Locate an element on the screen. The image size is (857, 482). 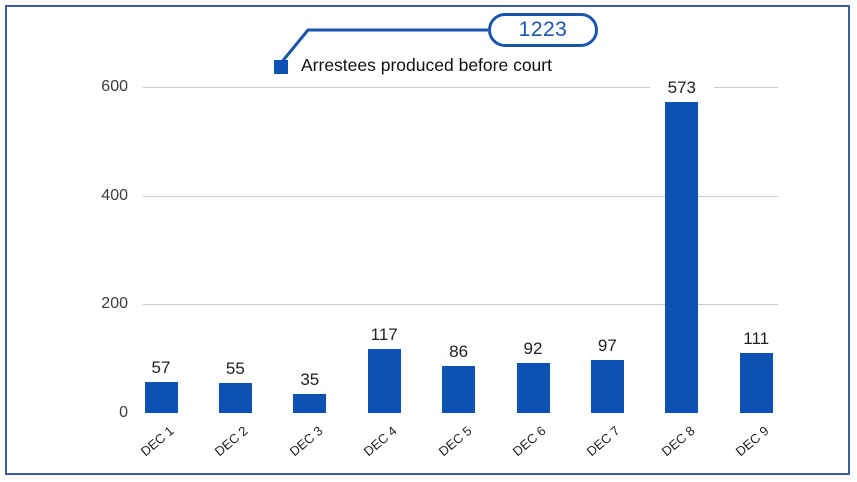
bar-value-label: 86 is located at coordinates (458, 352).